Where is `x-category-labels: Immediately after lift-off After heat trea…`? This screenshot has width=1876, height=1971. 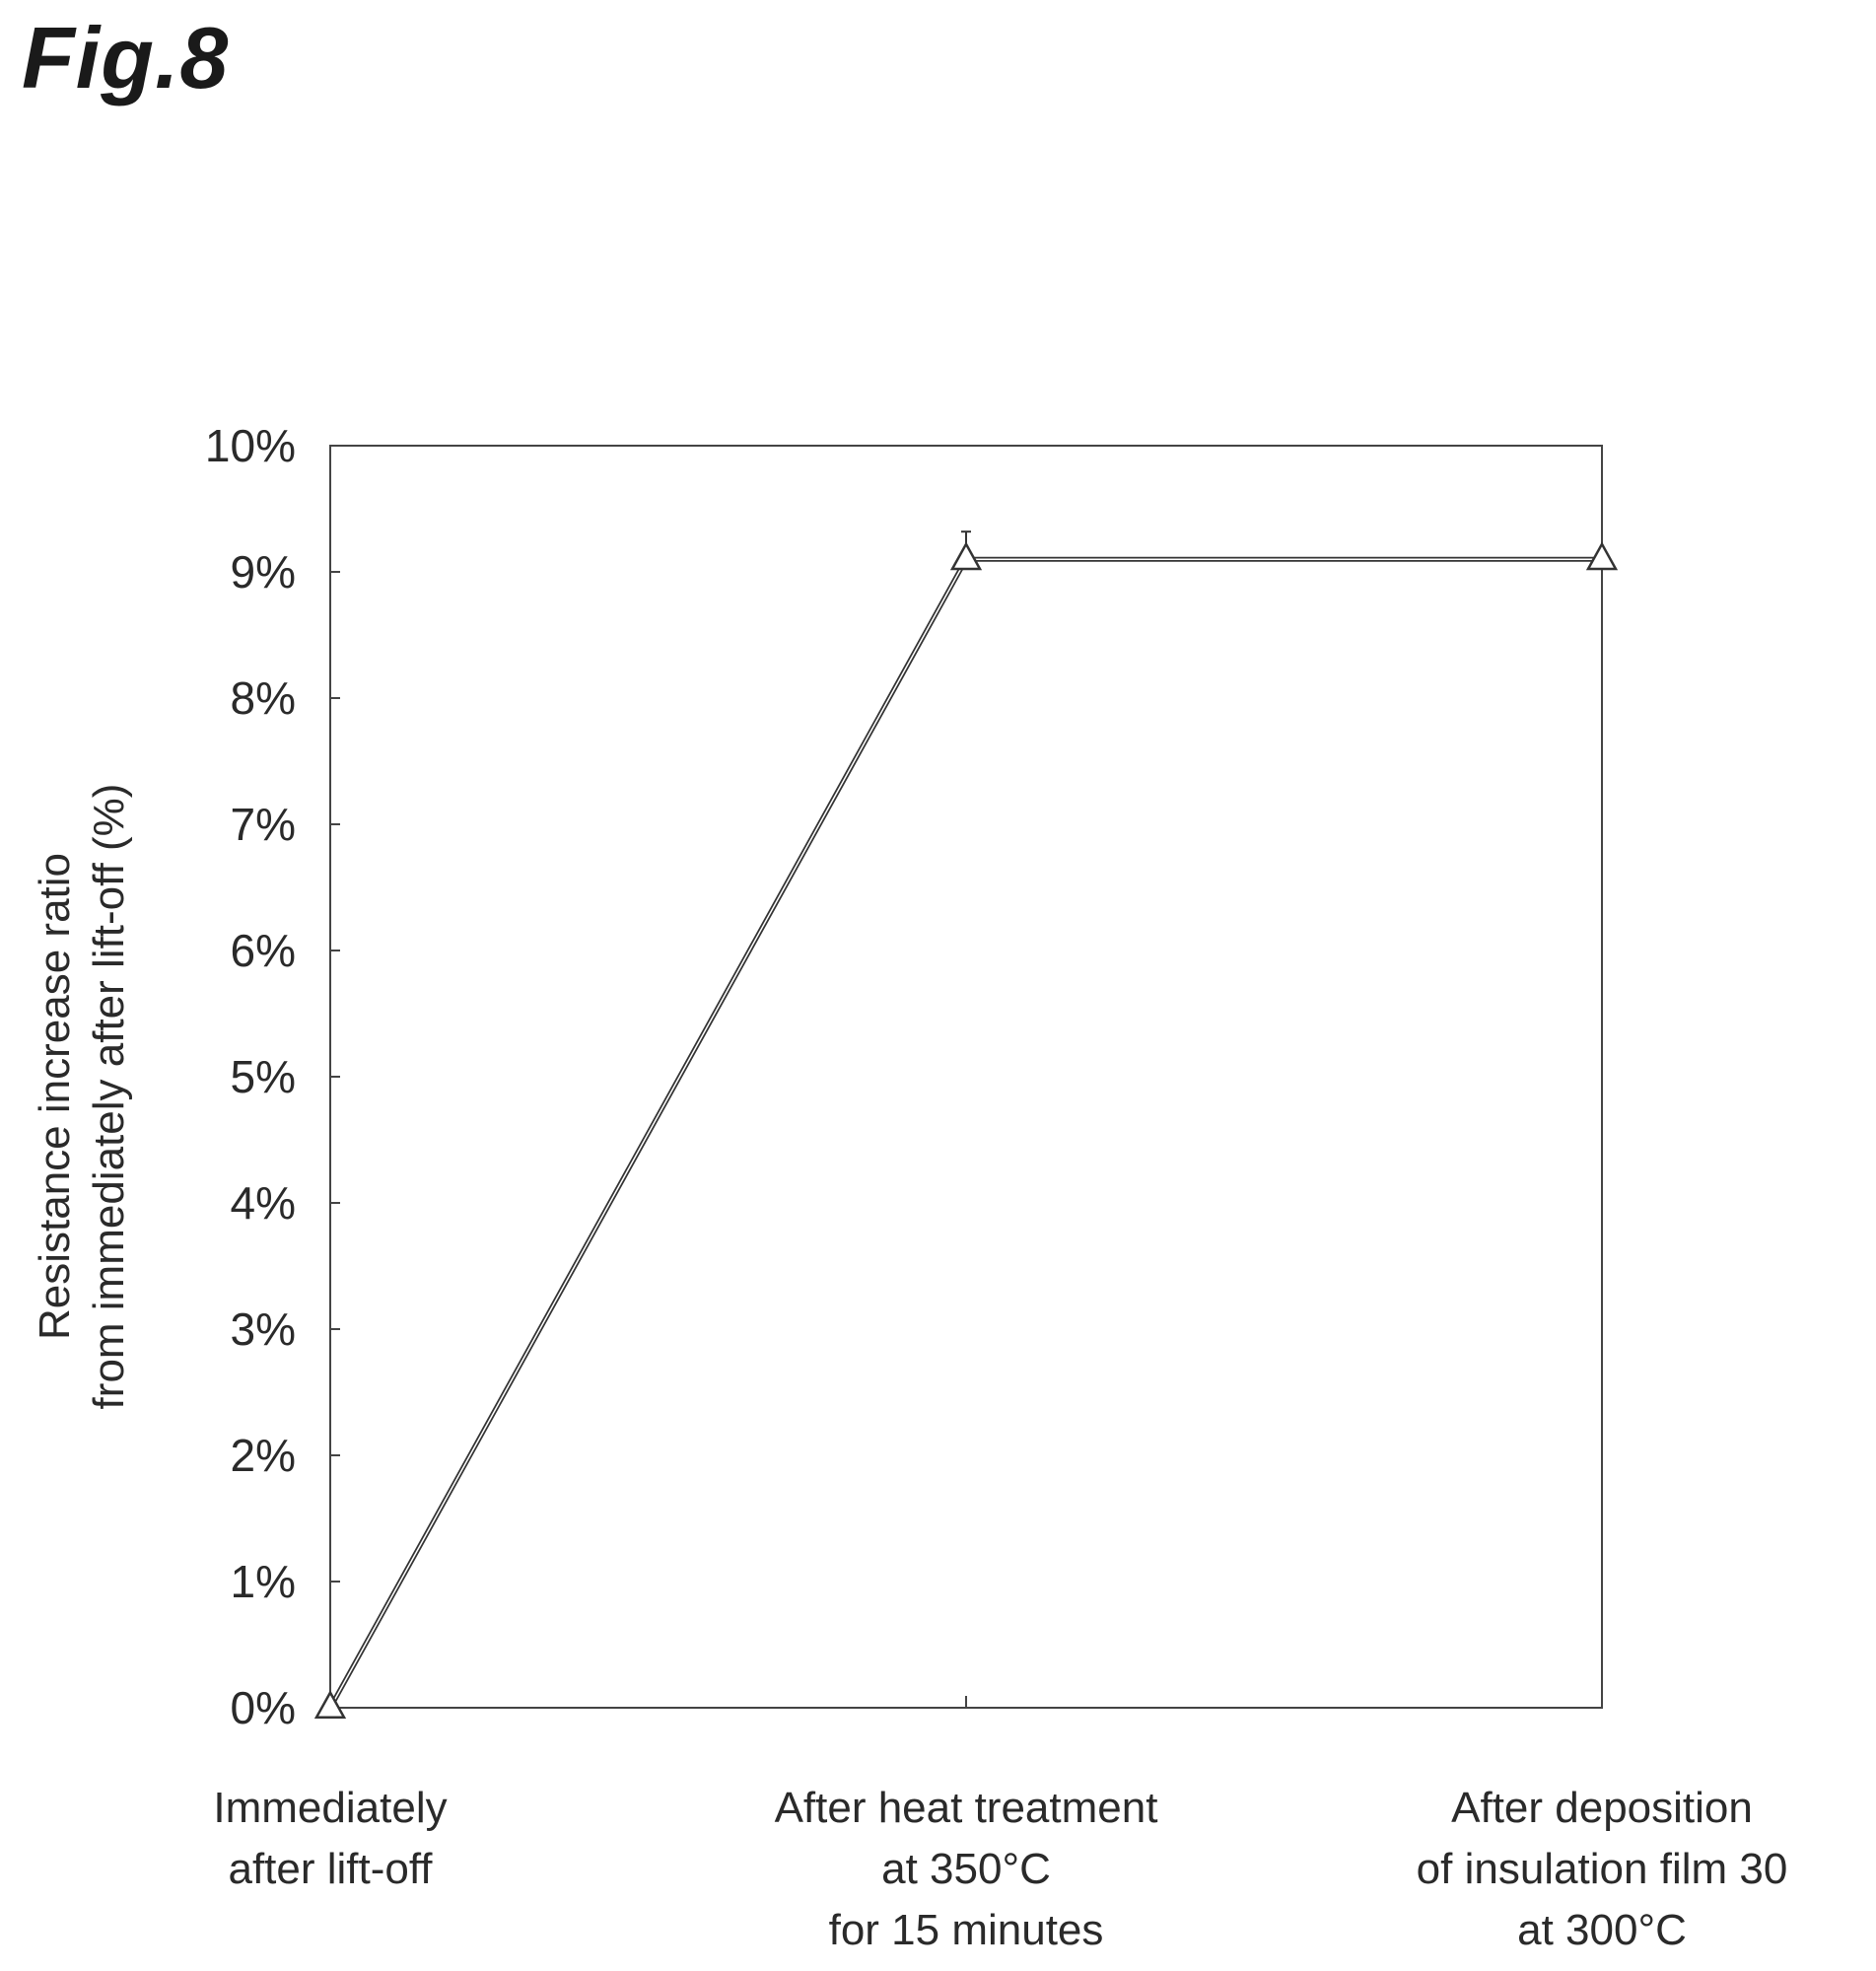
x-category-labels: Immediately after lift-off After heat trea… is located at coordinates (1000, 1869).